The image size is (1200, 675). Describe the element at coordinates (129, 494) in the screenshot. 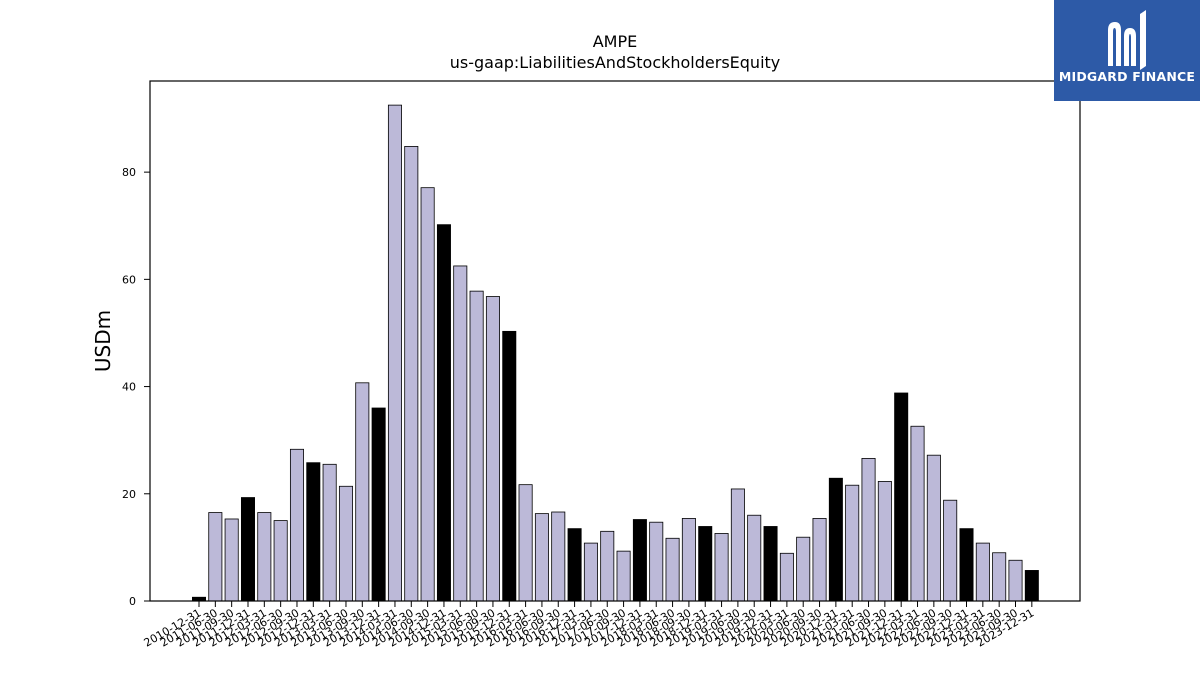

I see `y-tick-label: 20` at that location.